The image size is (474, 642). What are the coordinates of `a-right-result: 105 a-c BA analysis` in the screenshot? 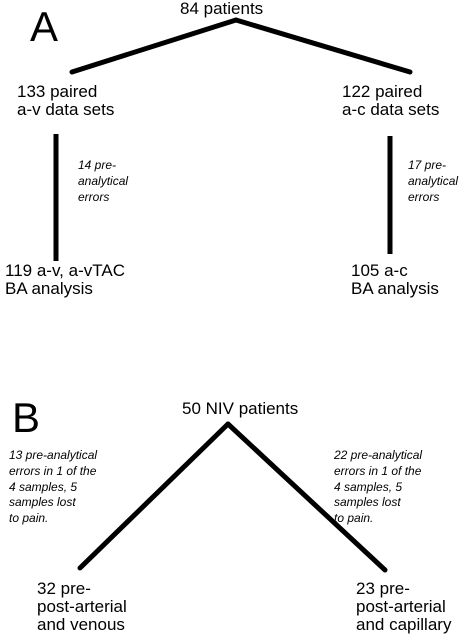 It's located at (395, 279).